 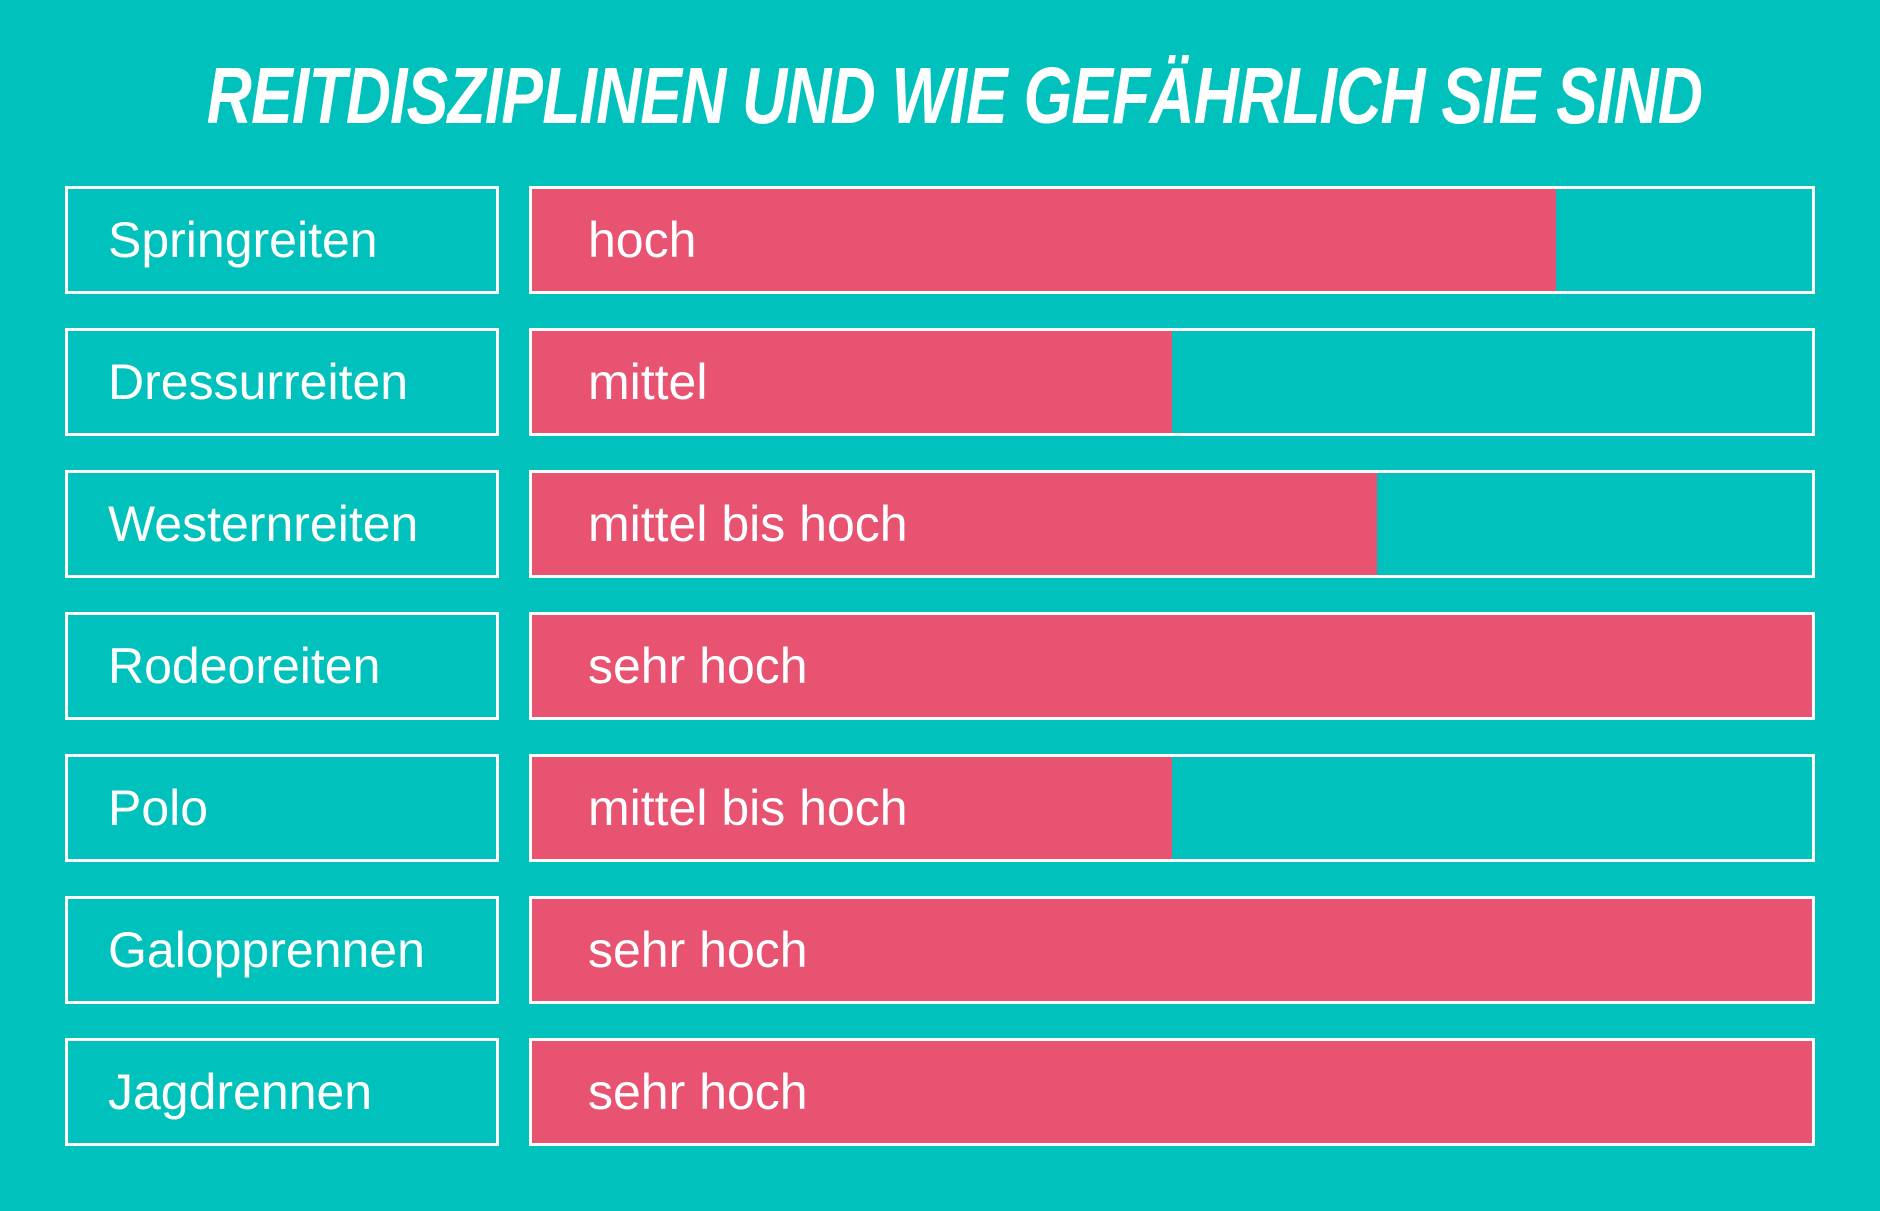 I want to click on danger-level-label: mittel, so click(x=648, y=382).